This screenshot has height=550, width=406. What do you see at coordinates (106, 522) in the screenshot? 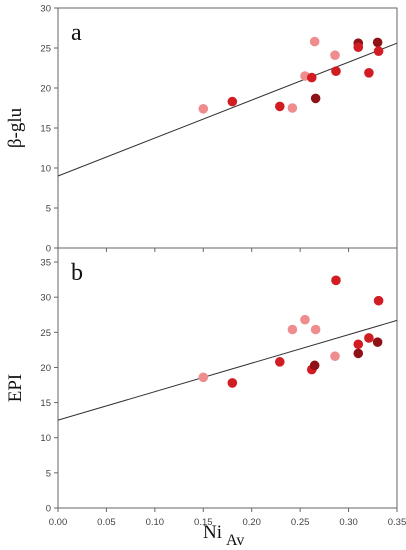
I see `x-tick-label: 0.05` at bounding box center [106, 522].